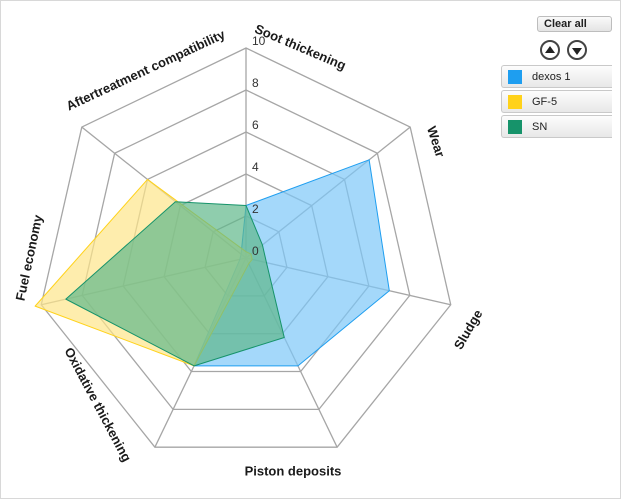  What do you see at coordinates (293, 470) in the screenshot?
I see `axis-label: Piston deposits` at bounding box center [293, 470].